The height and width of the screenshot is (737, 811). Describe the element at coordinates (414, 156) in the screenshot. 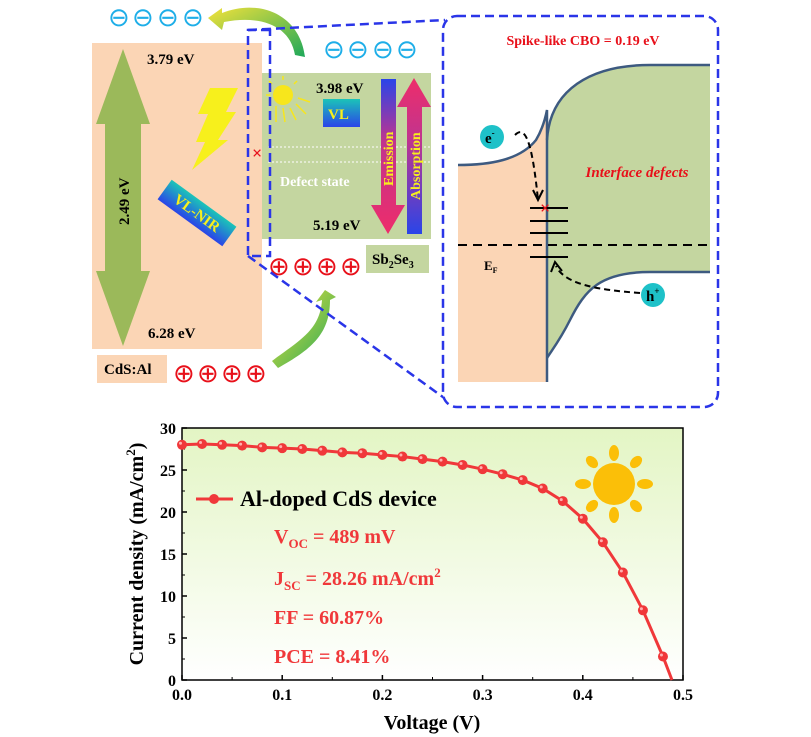

I see `absorption-arrow` at that location.